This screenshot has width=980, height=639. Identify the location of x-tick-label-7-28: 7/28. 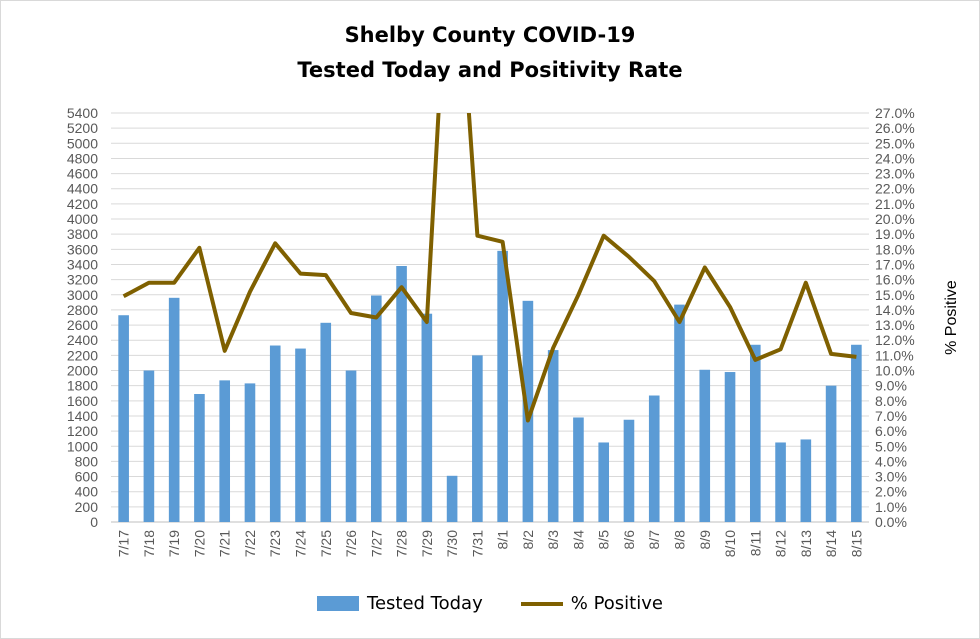
(402, 543).